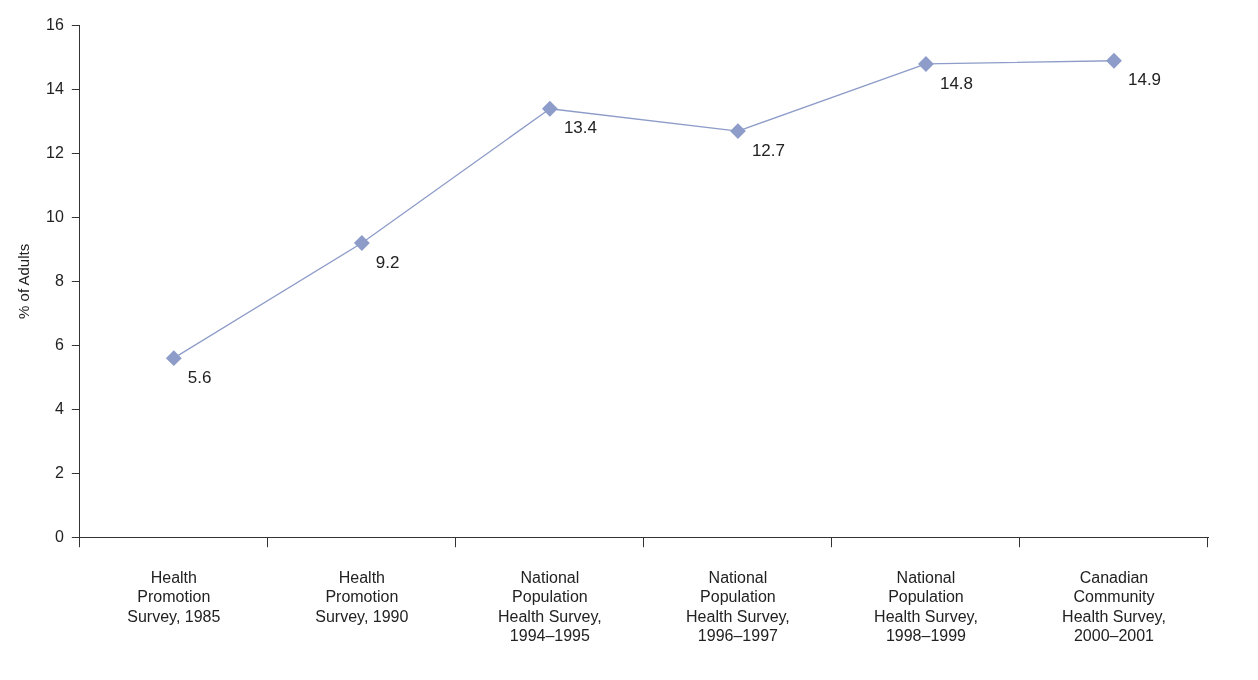 The width and height of the screenshot is (1258, 680). I want to click on data-label: 13.4, so click(580, 128).